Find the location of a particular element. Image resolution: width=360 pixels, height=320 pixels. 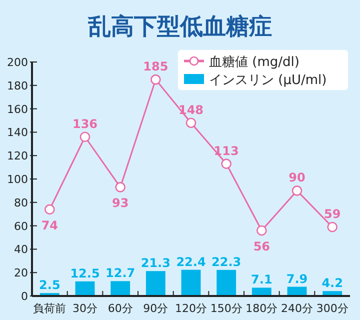

chart-title: 乱高下型低血糖症 is located at coordinates (179, 26).